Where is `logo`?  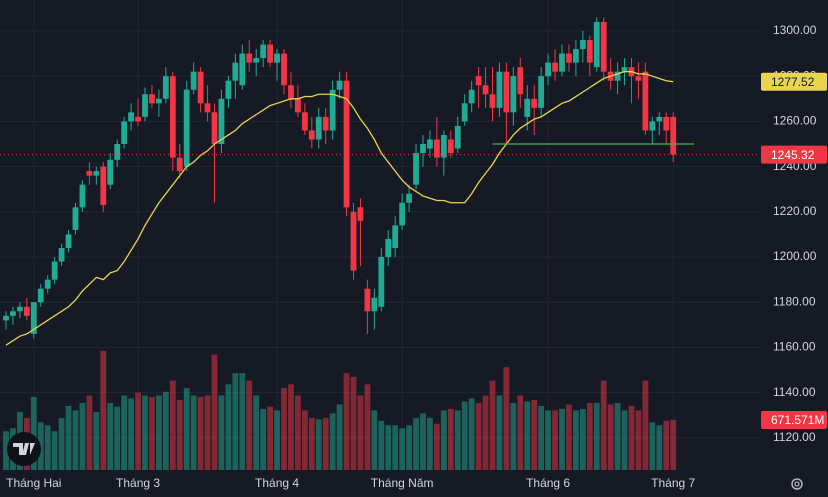 logo is located at coordinates (24, 449).